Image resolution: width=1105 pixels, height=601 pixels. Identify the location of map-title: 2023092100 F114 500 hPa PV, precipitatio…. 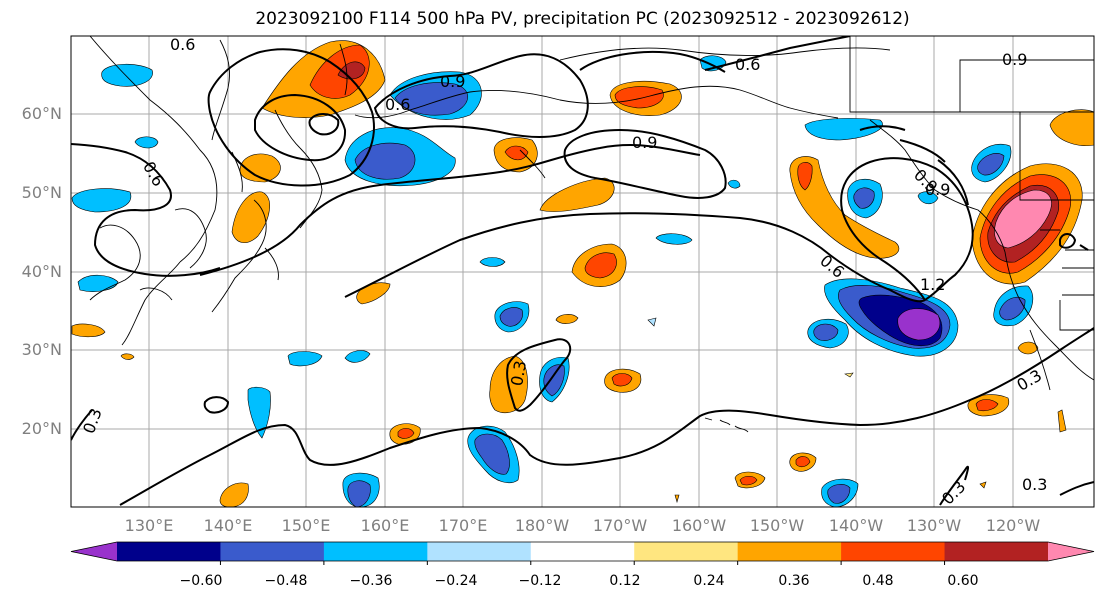
(582, 19).